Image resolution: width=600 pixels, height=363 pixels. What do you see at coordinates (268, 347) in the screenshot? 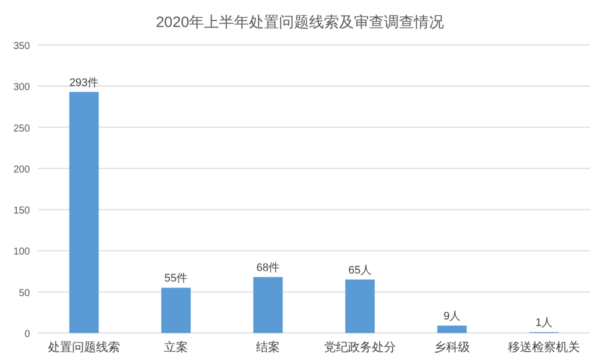
I see `x-tick-label: 结案` at bounding box center [268, 347].